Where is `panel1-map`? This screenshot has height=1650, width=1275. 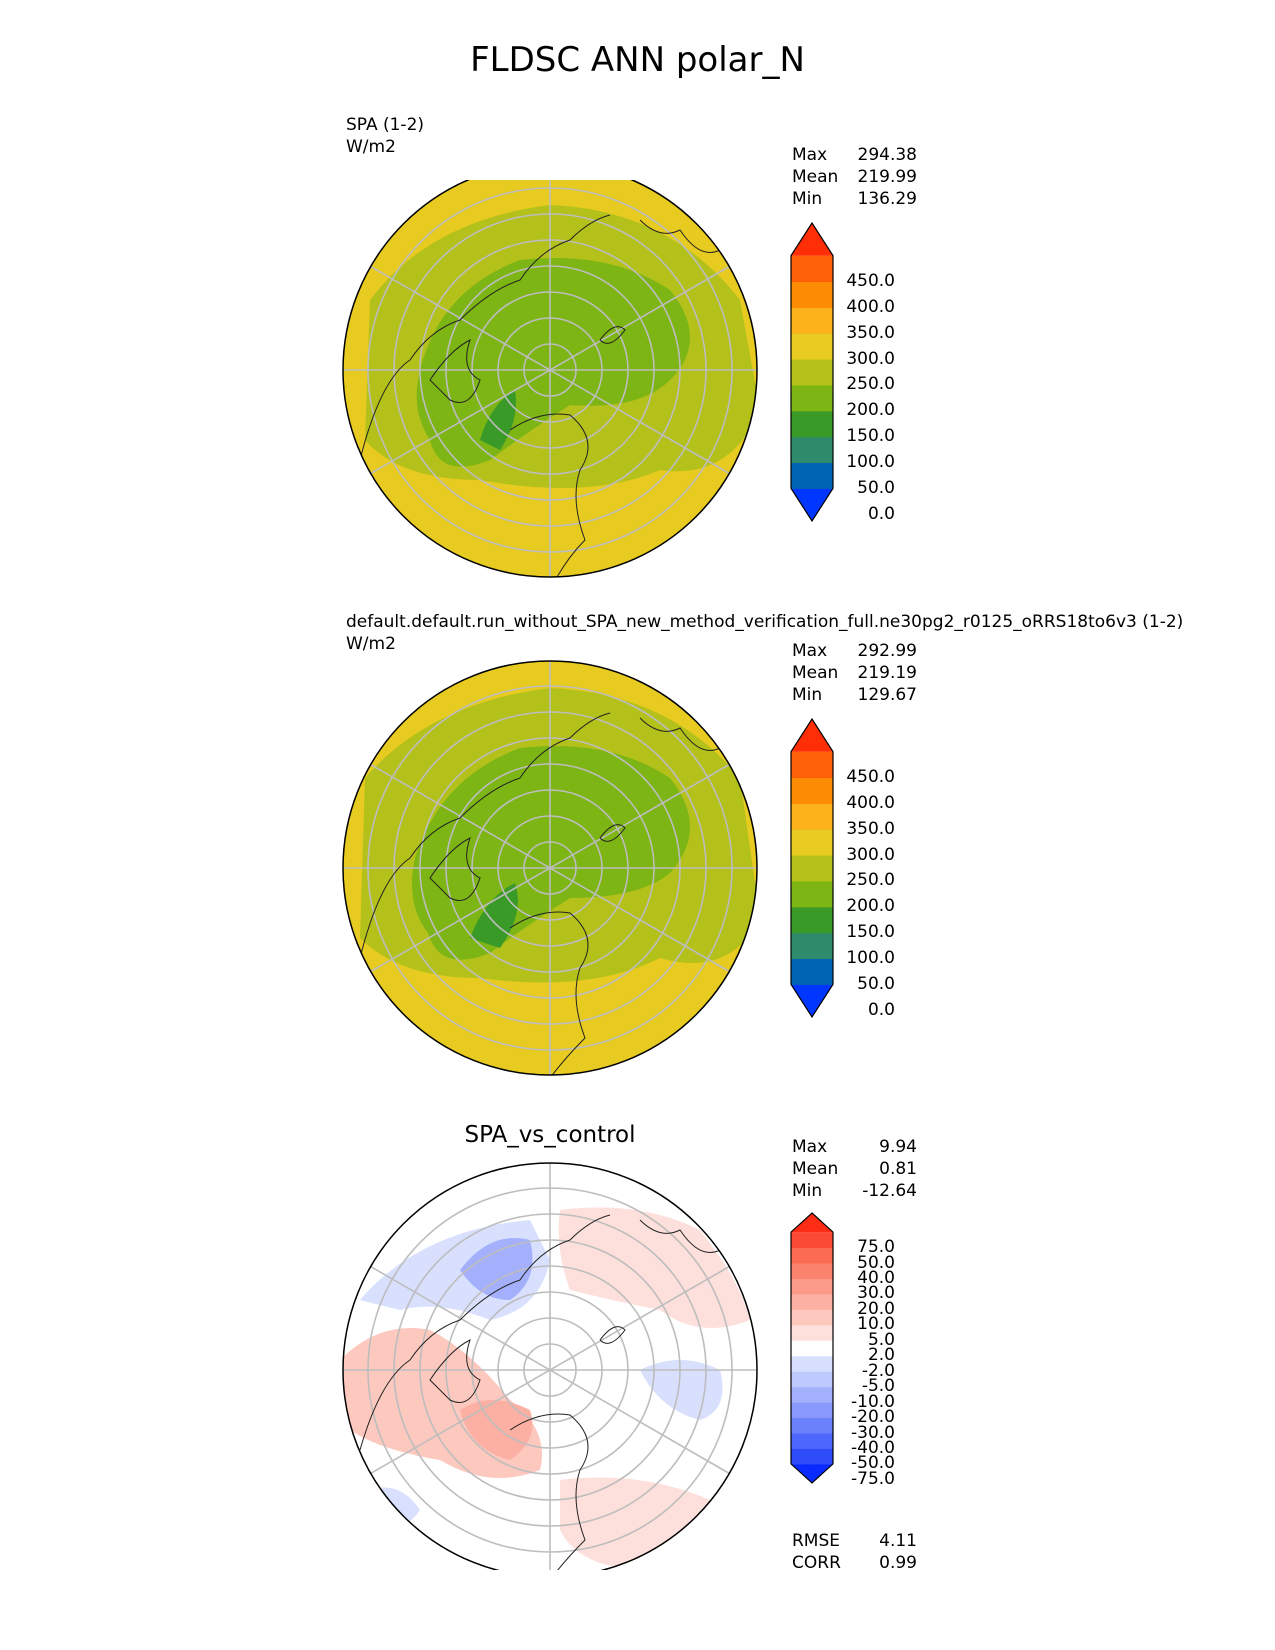 panel1-map is located at coordinates (550, 379).